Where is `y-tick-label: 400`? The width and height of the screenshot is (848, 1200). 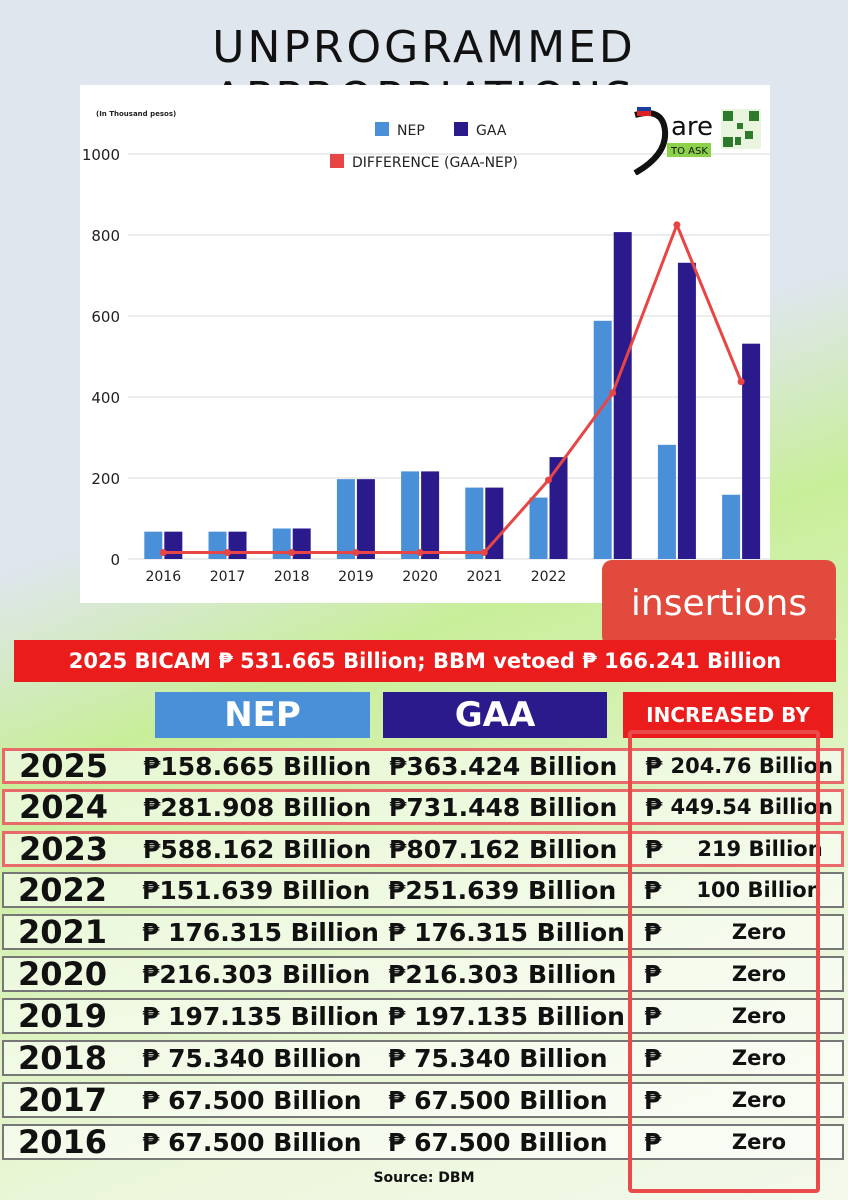
y-tick-label: 400 is located at coordinates (105, 398).